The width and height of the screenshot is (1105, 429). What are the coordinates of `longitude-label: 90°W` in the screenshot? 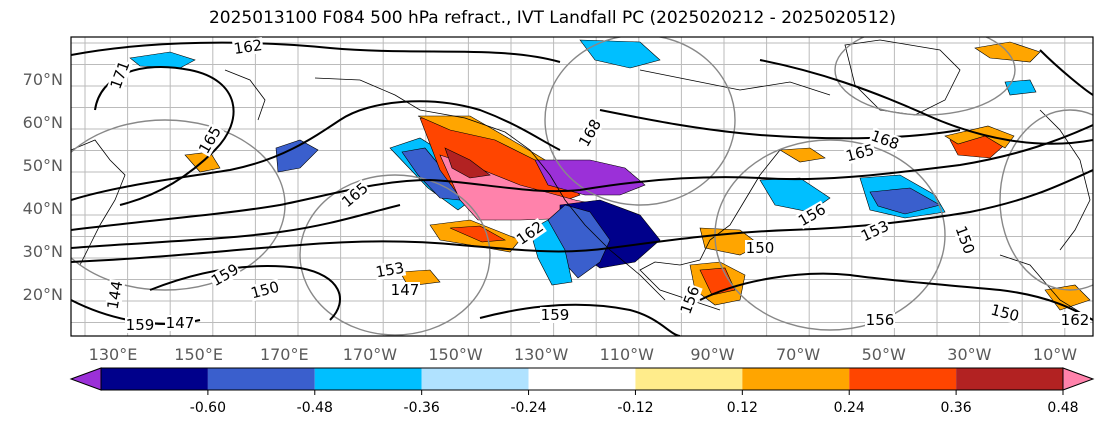 It's located at (712, 354).